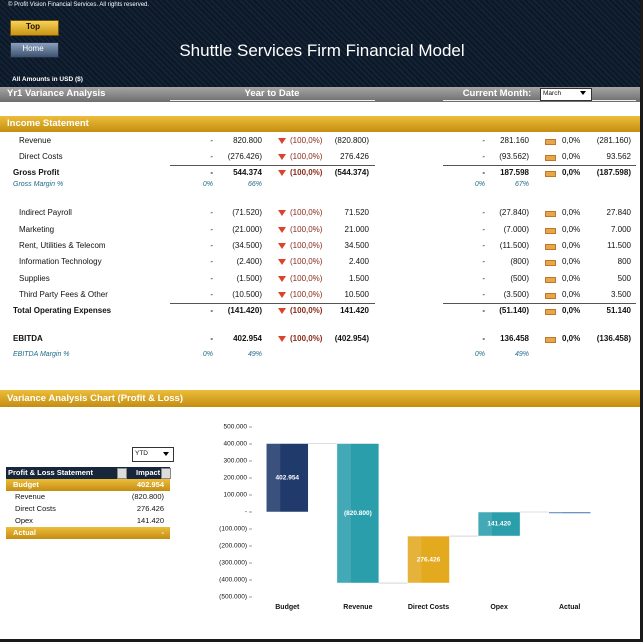 This screenshot has width=643, height=642. What do you see at coordinates (320, 398) in the screenshot?
I see `chart-header-band` at bounding box center [320, 398].